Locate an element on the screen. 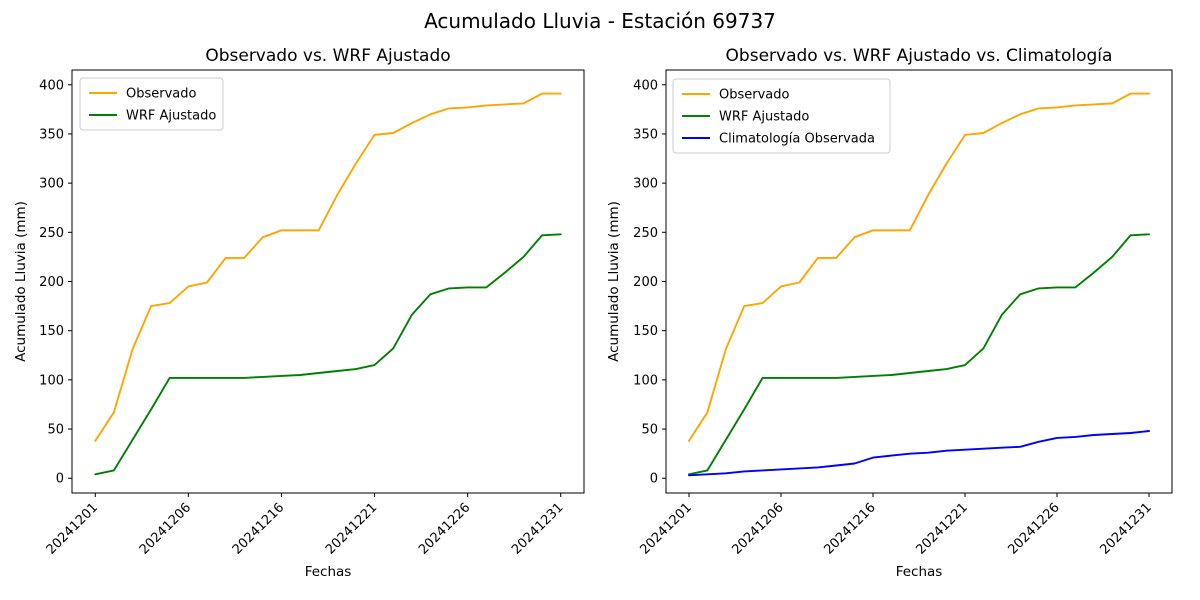 The image size is (1200, 600). legend-item: Climatología Observada is located at coordinates (778, 139).